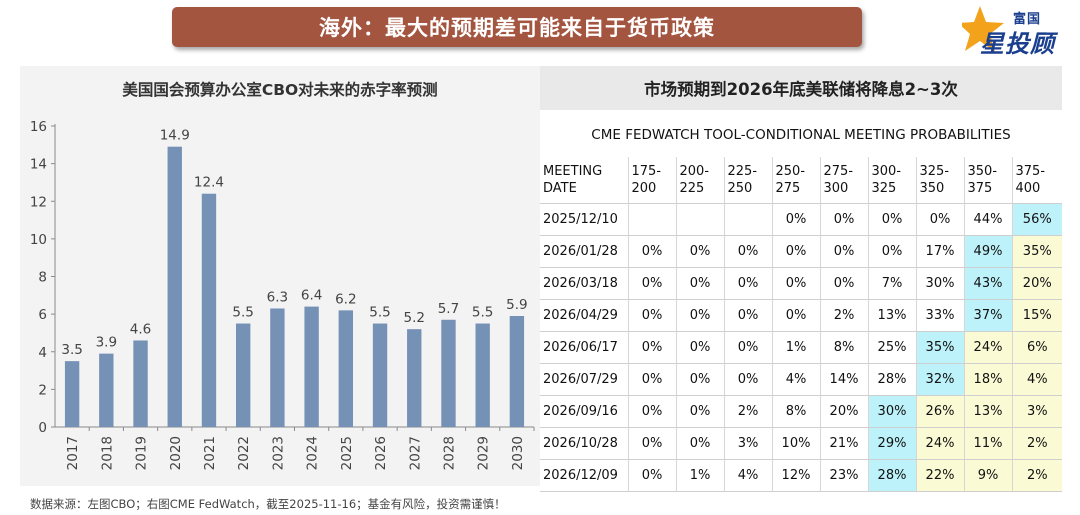 The height and width of the screenshot is (515, 1080). Describe the element at coordinates (347, 453) in the screenshot. I see `x-tick-label-2025: 2025` at that location.